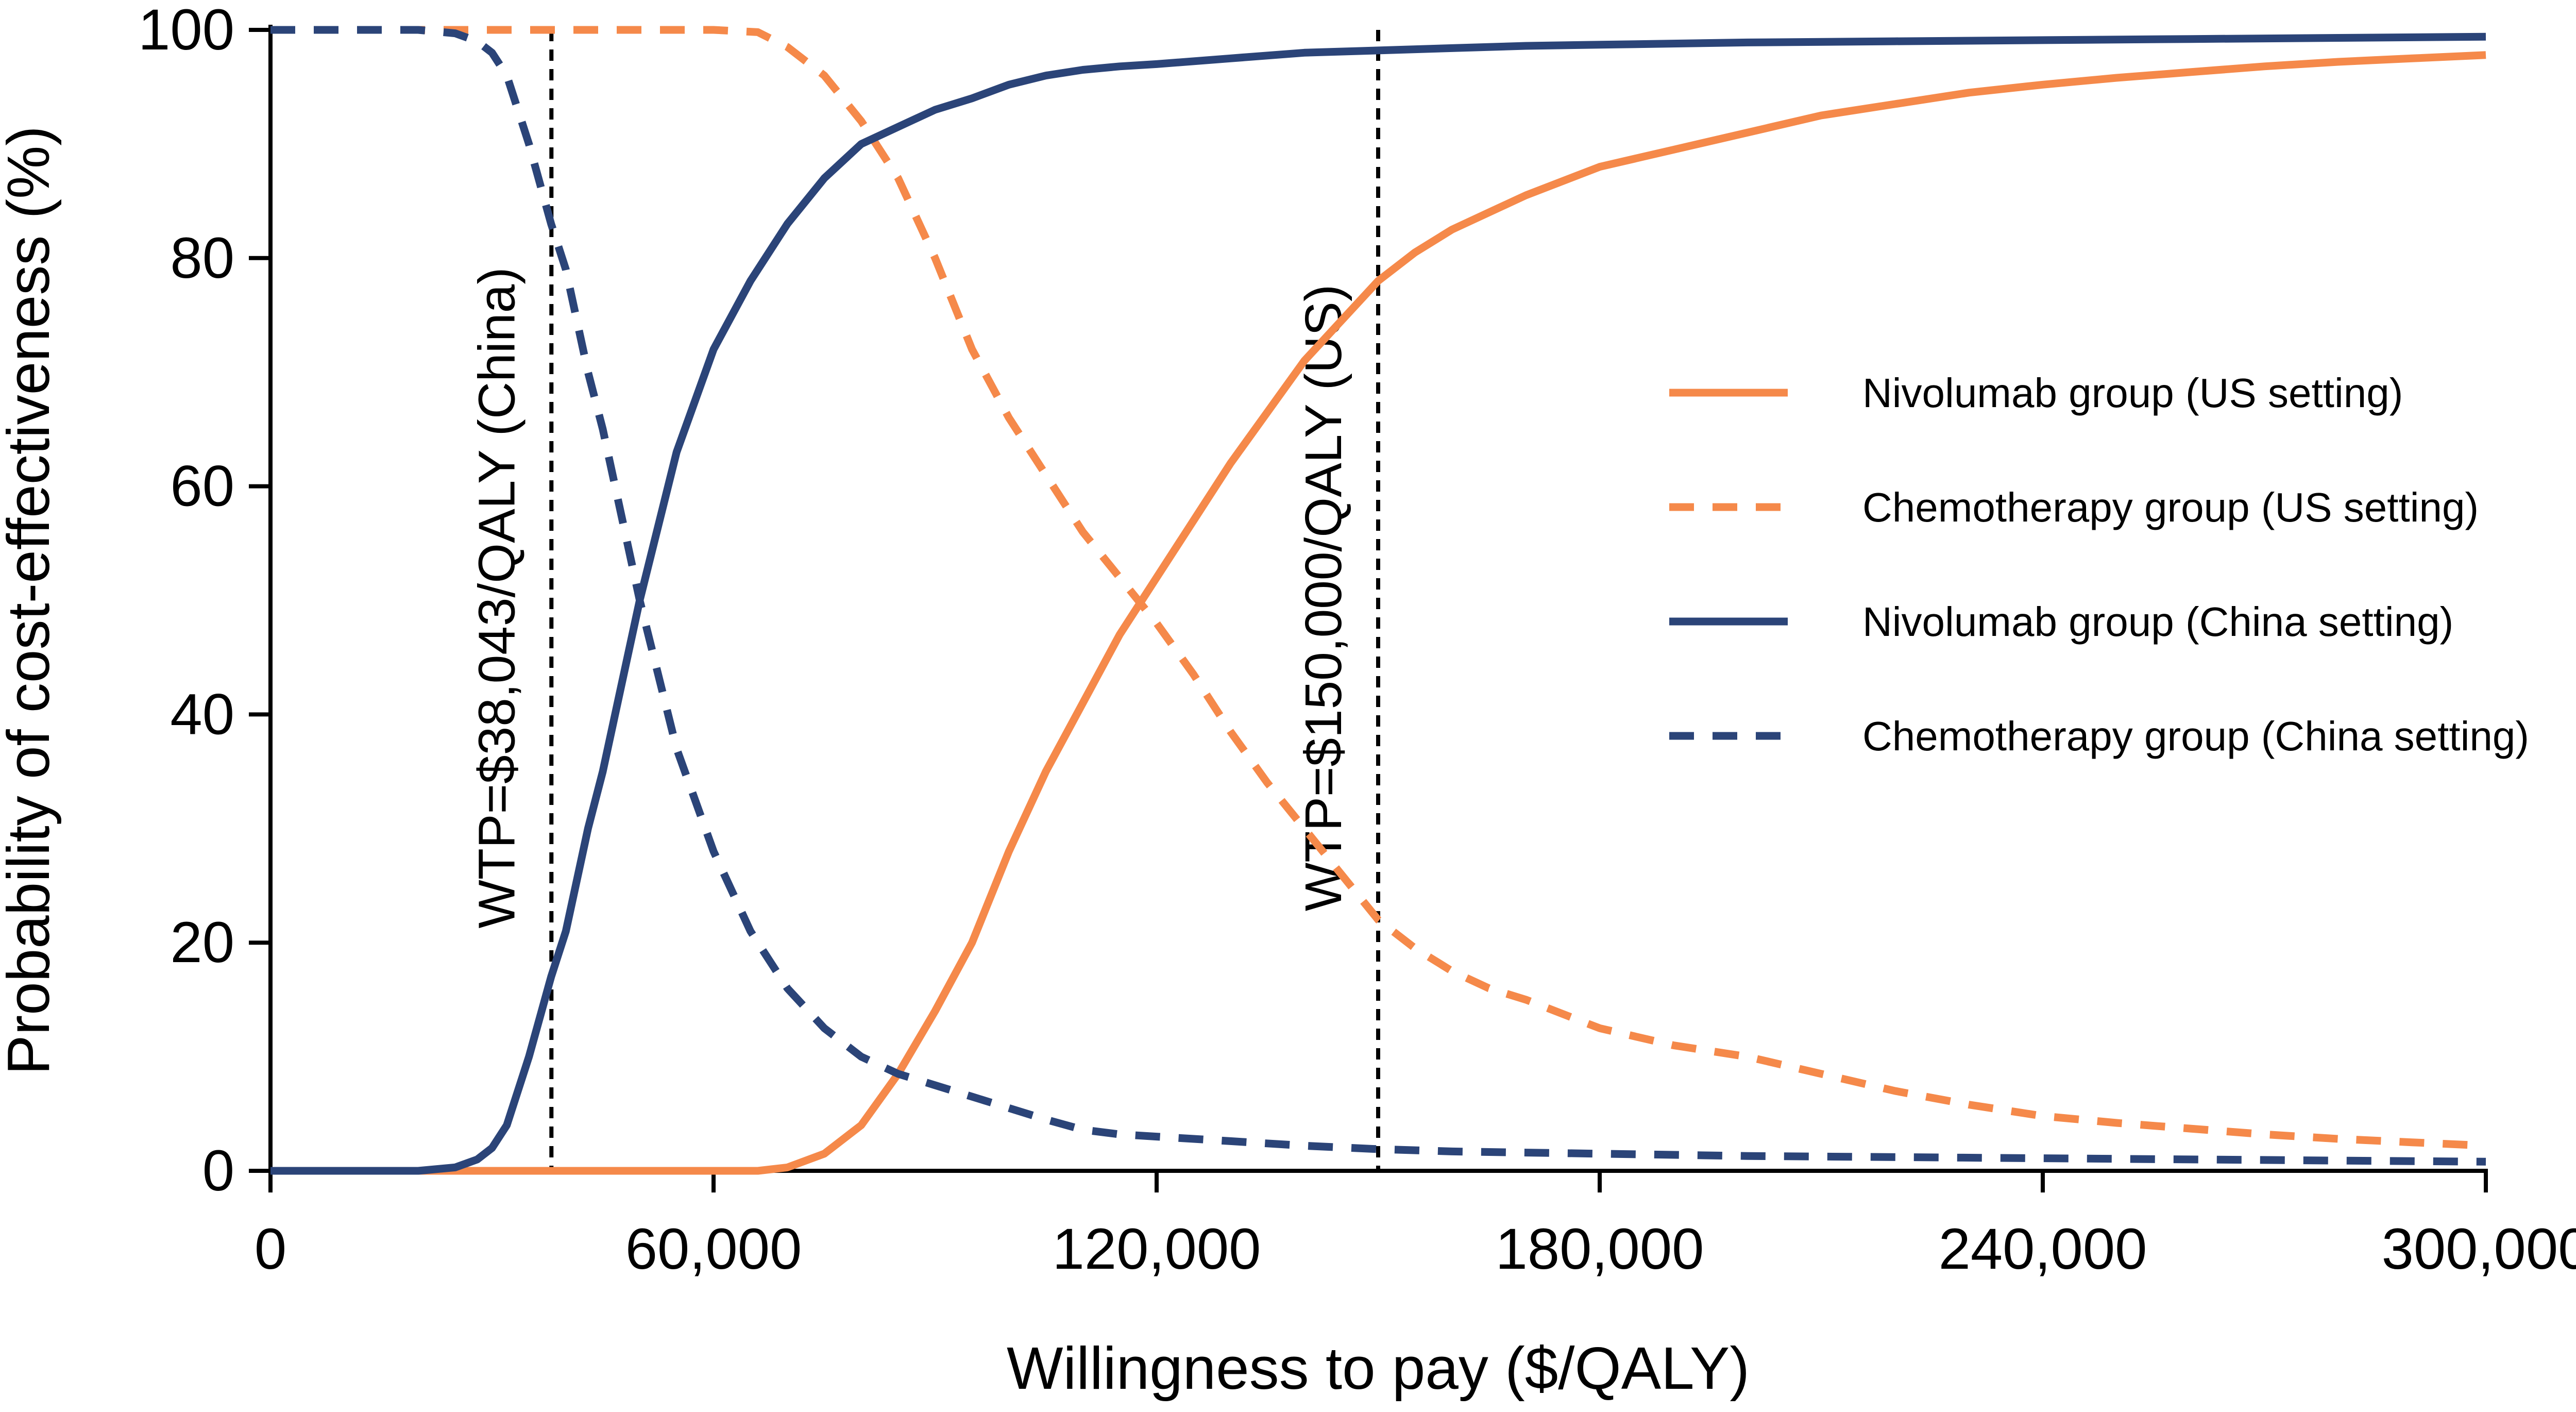 This screenshot has height=1412, width=2576. What do you see at coordinates (202, 258) in the screenshot?
I see `y-tick-label: 80` at bounding box center [202, 258].